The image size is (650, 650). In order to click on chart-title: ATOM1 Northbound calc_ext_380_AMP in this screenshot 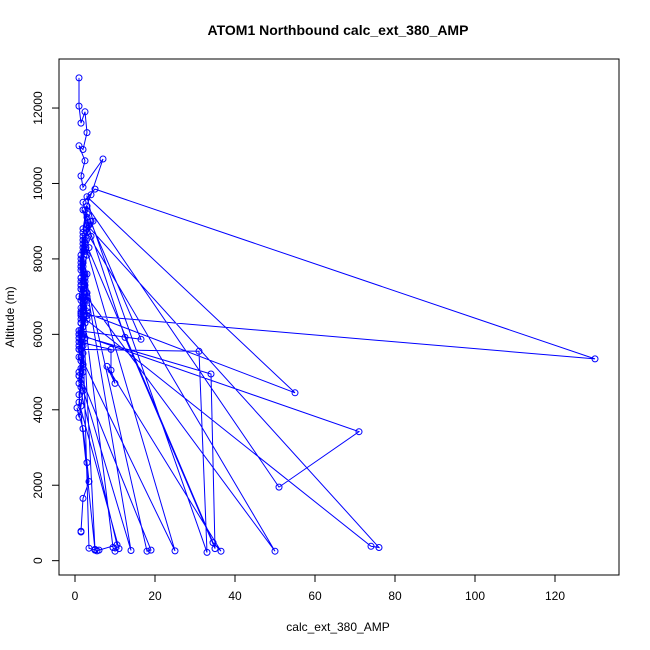, I will do `click(338, 30)`.